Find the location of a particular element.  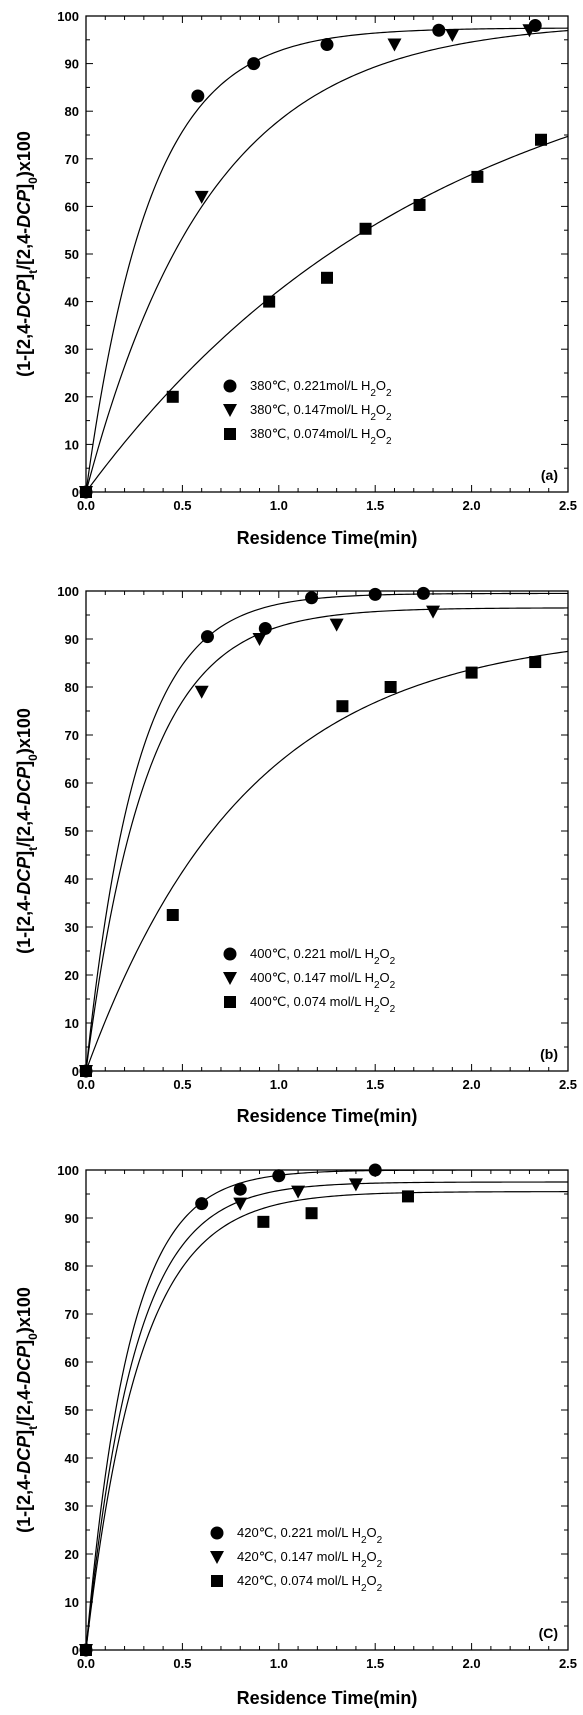

legend-label: 380℃, 0.074mol/L H2O2 is located at coordinates (321, 436).